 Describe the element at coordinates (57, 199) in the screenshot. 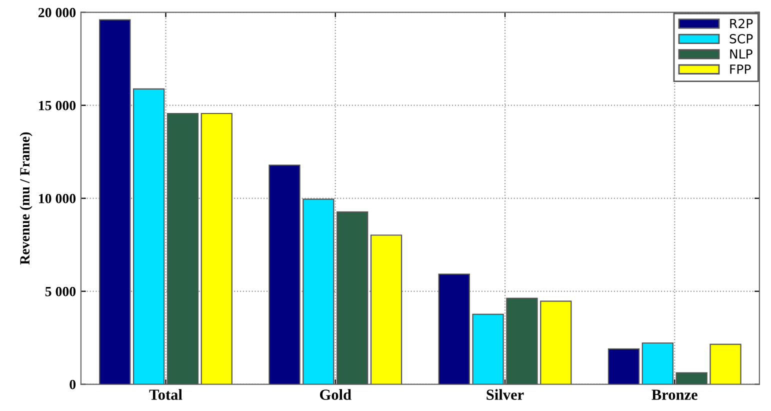

I see `y-tick-label: 10 000` at that location.